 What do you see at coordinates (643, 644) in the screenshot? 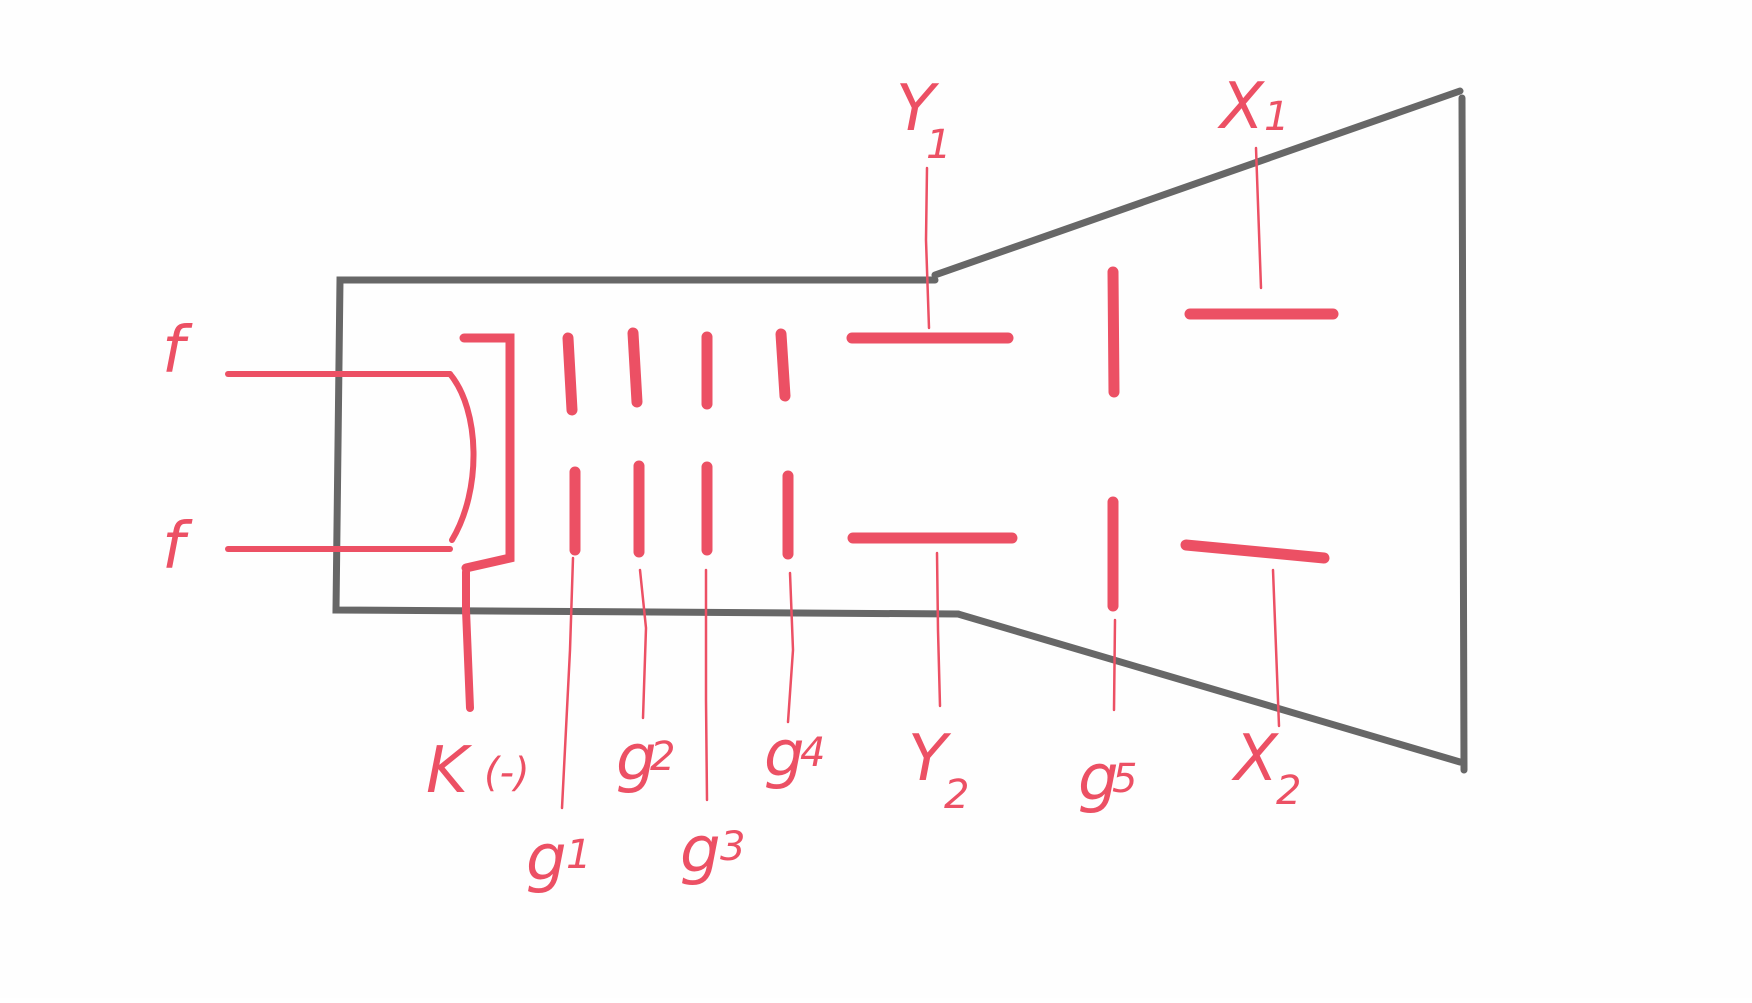
I see `lead-g2` at bounding box center [643, 644].